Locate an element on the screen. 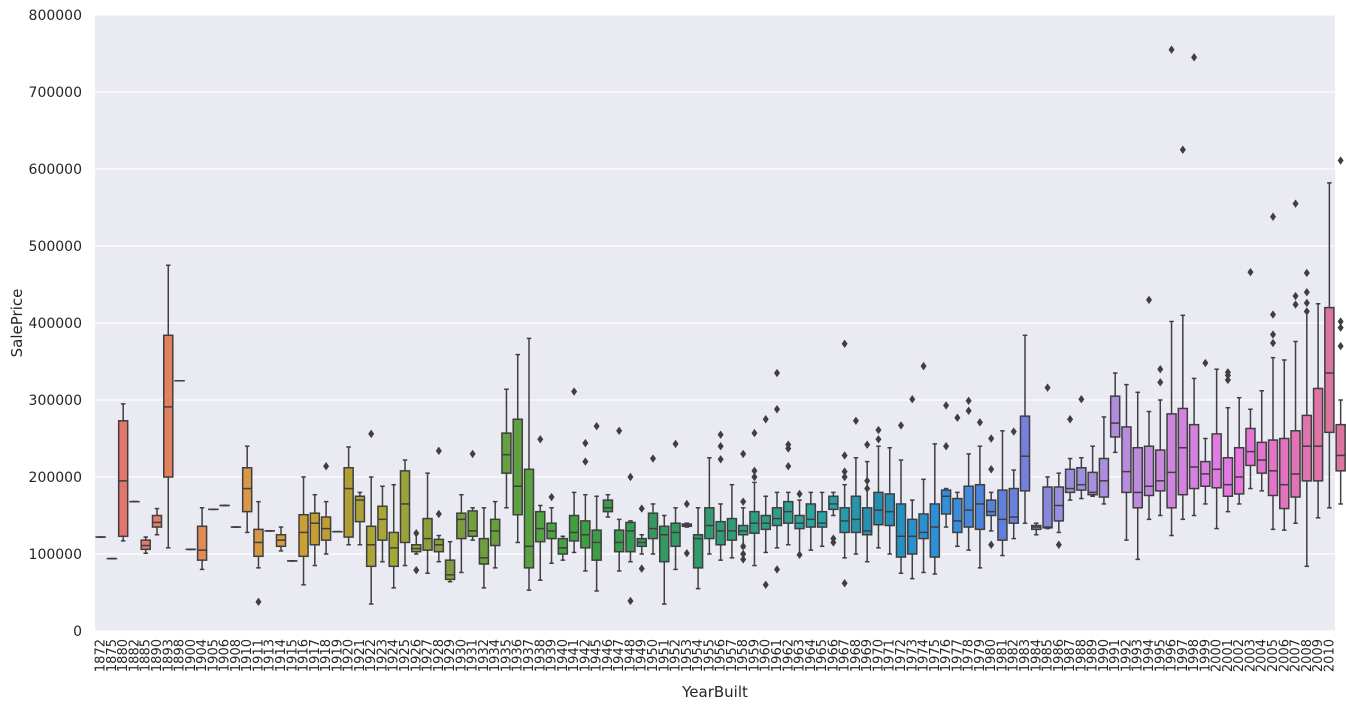 Image resolution: width=1346 pixels, height=709 pixels. box-1910 is located at coordinates (247, 489).